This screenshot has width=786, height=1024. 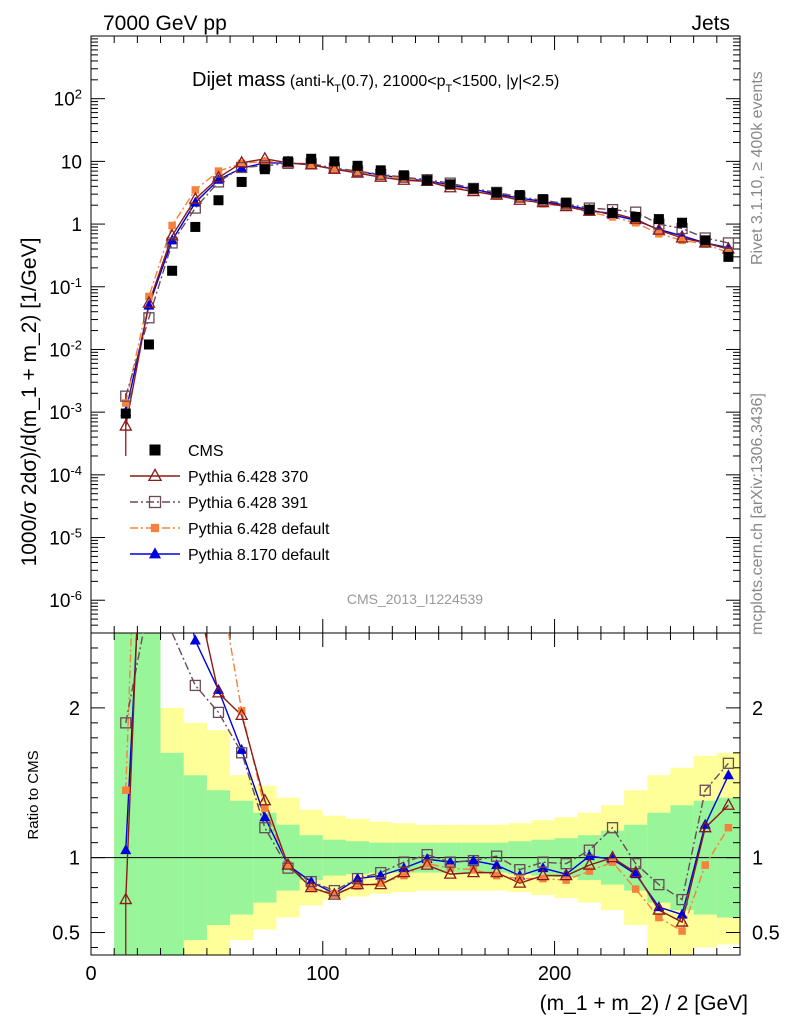 I want to click on lower-ytick-label-left: 1, so click(x=74, y=859).